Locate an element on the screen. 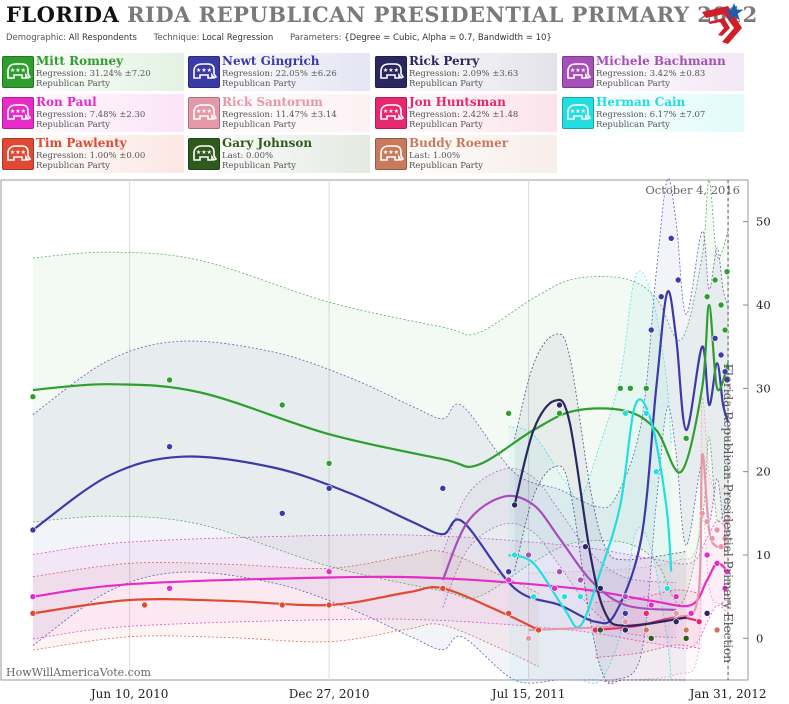 The height and width of the screenshot is (704, 789). y-tick-label: 10 is located at coordinates (763, 555).